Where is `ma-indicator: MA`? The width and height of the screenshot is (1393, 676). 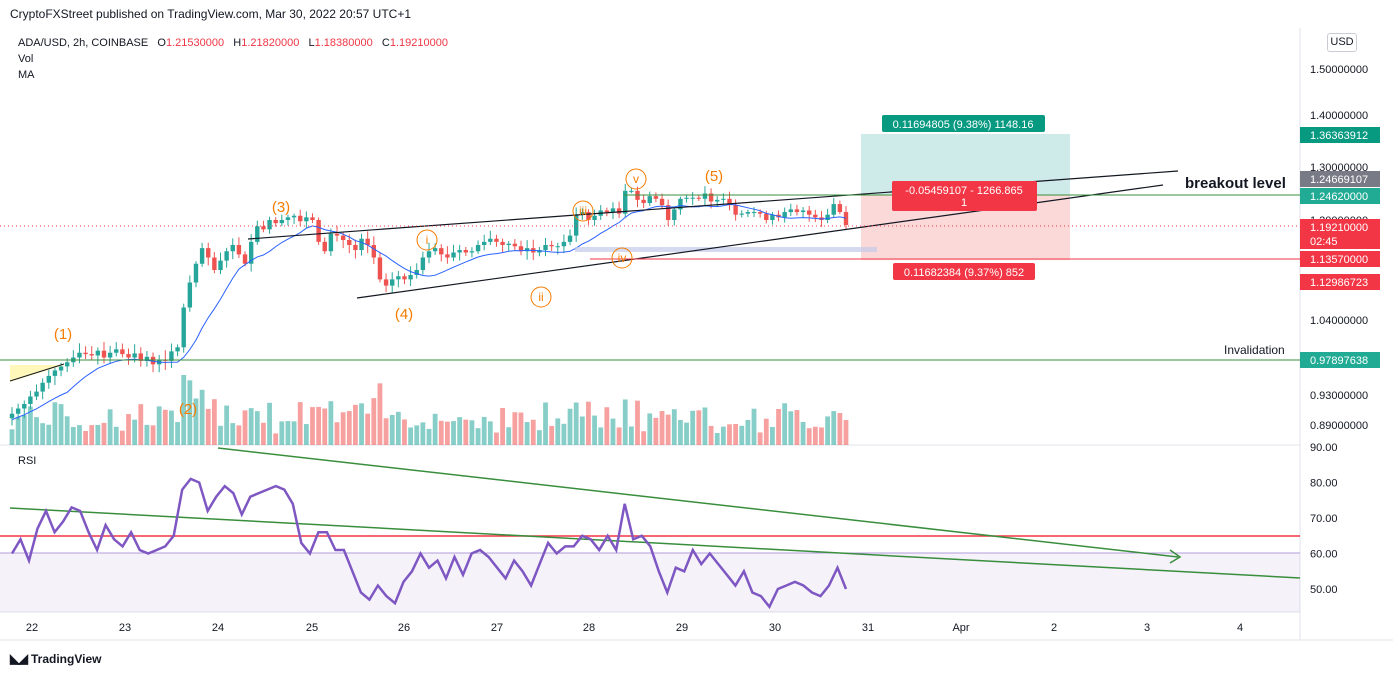
ma-indicator: MA is located at coordinates (26, 75).